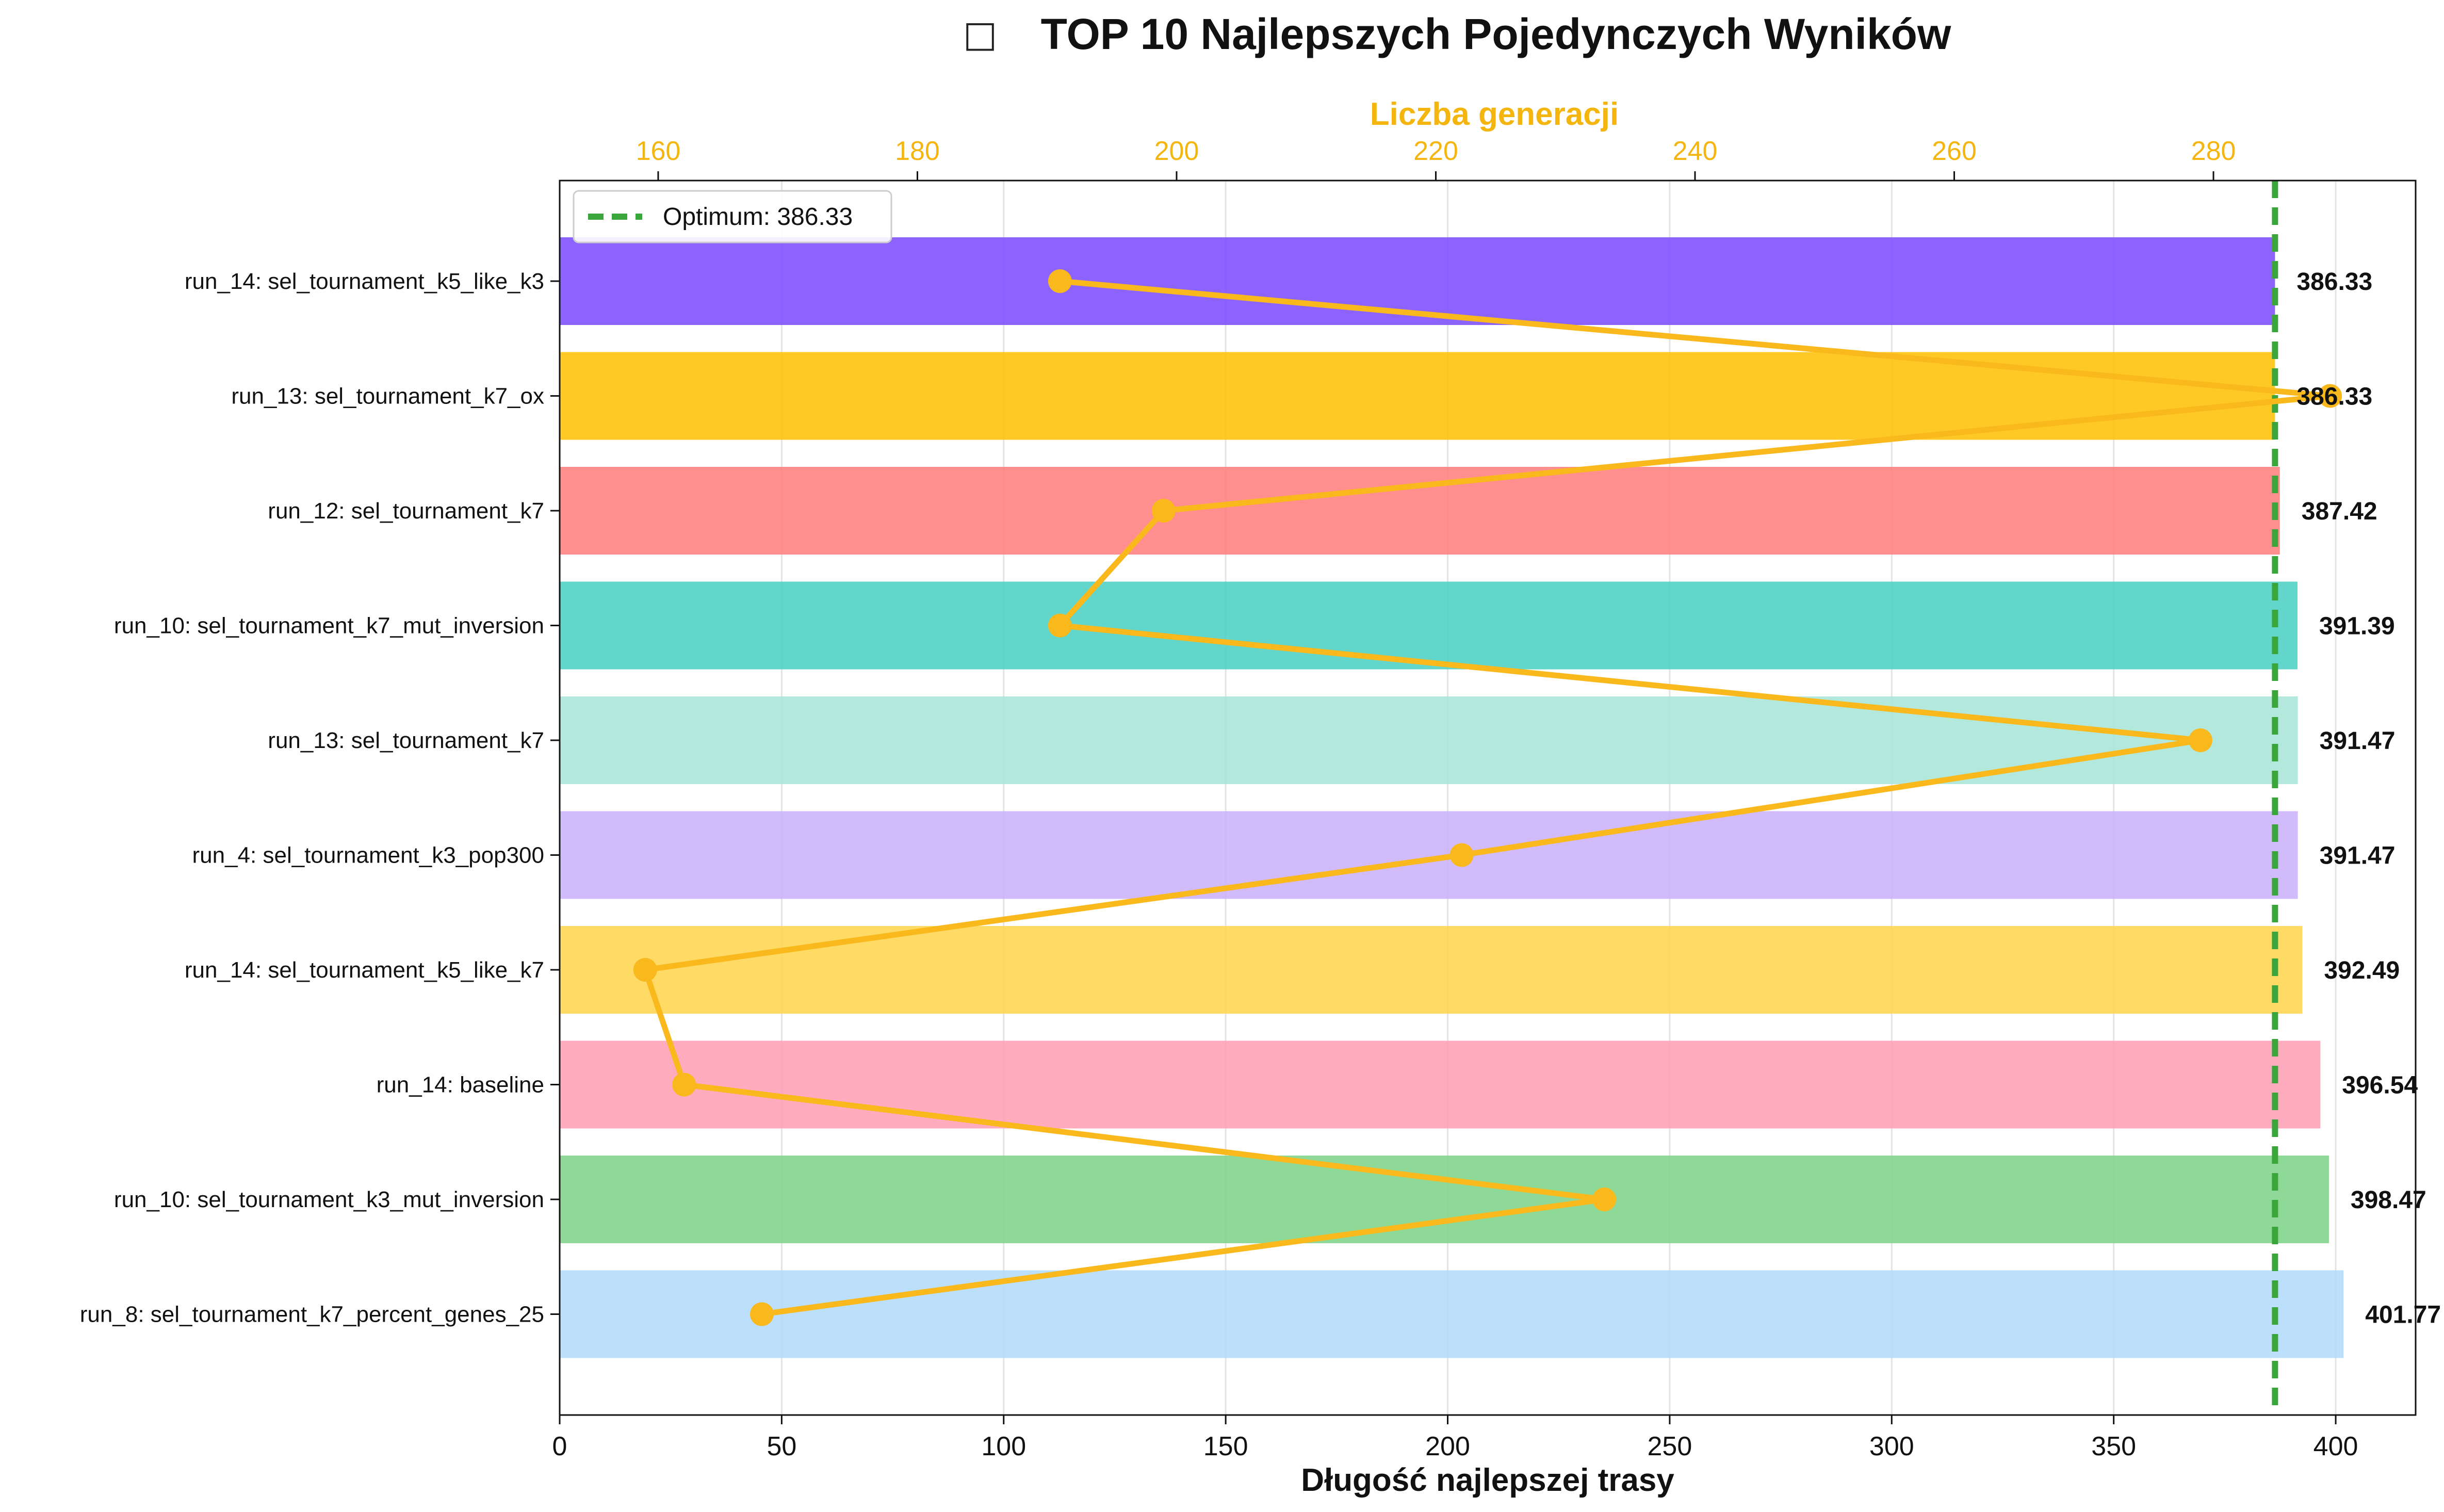  Describe the element at coordinates (980, 34) in the screenshot. I see `title-icon: □` at that location.